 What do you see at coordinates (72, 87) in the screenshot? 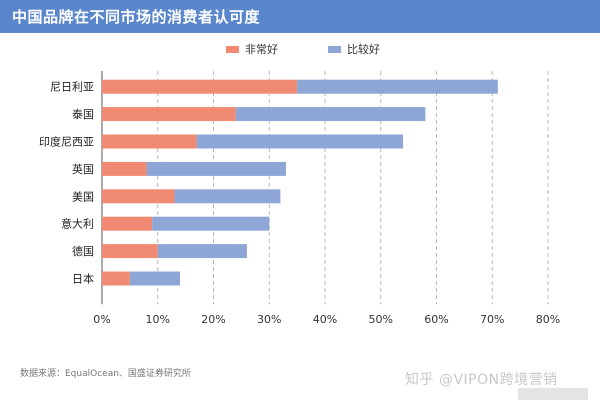
I see `y-category-label: 尼日利亚` at bounding box center [72, 87].